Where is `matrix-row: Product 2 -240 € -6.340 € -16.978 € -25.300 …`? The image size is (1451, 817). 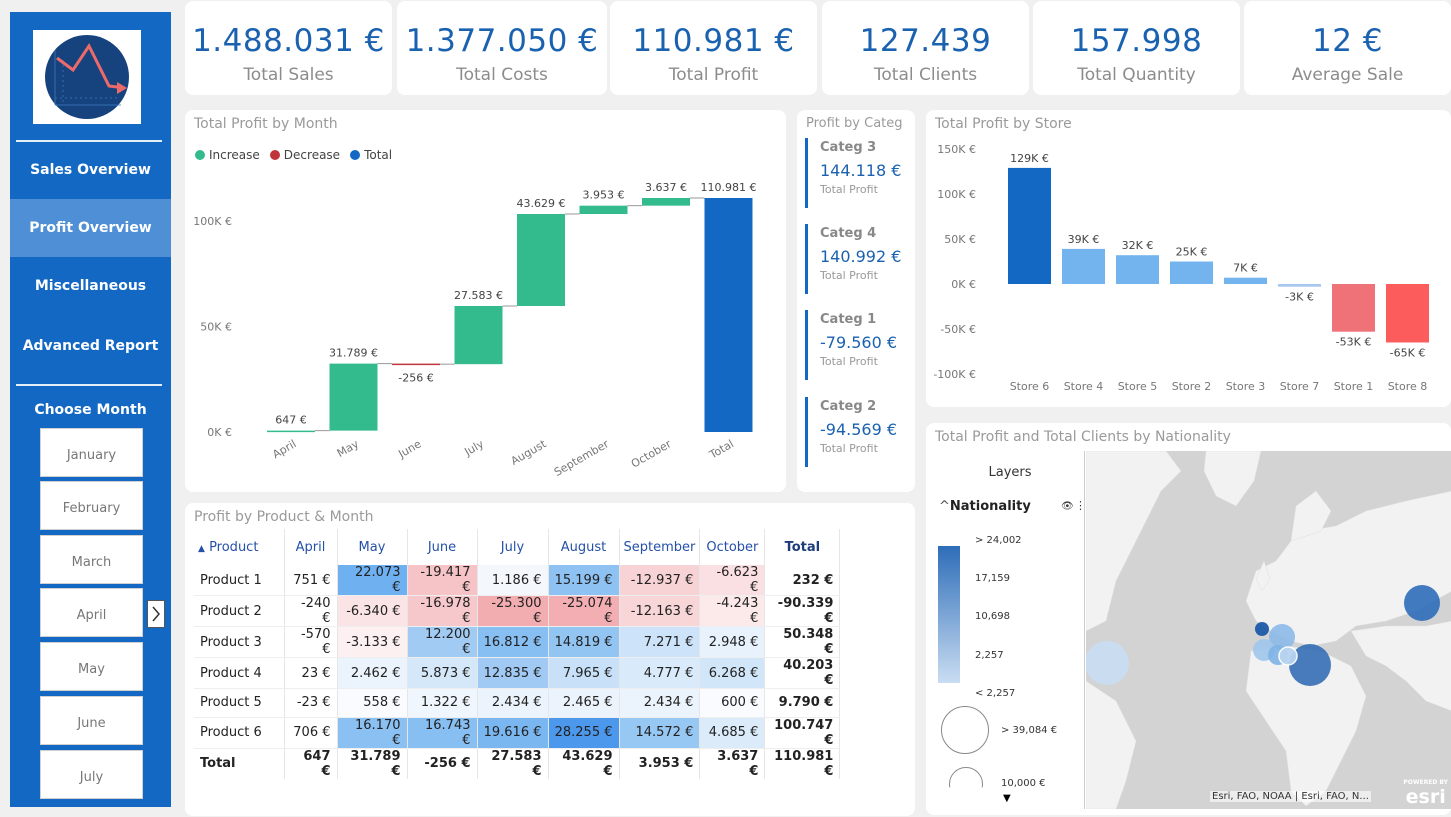
matrix-row: Product 2 -240 € -6.340 € -16.978 € -25.300 … is located at coordinates (517, 611).